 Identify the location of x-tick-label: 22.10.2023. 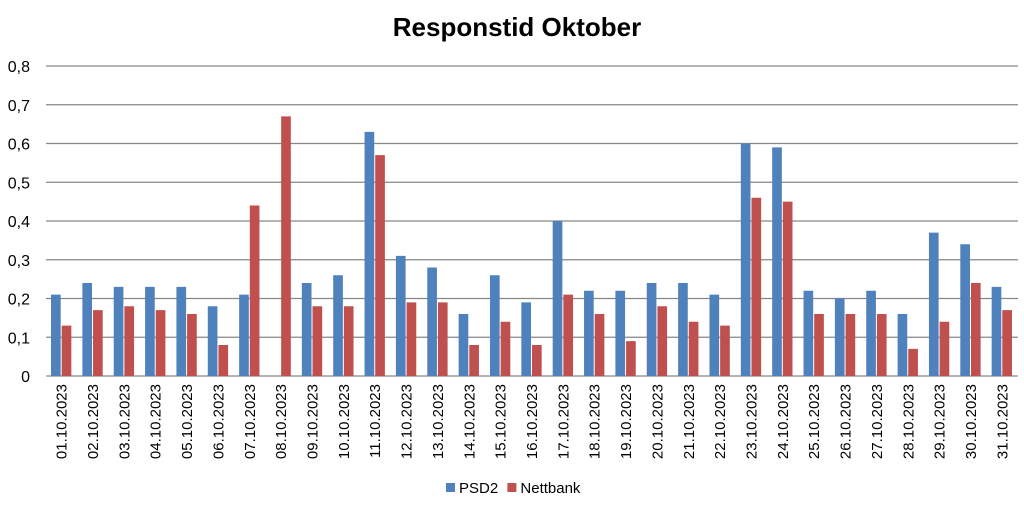
(720, 421).